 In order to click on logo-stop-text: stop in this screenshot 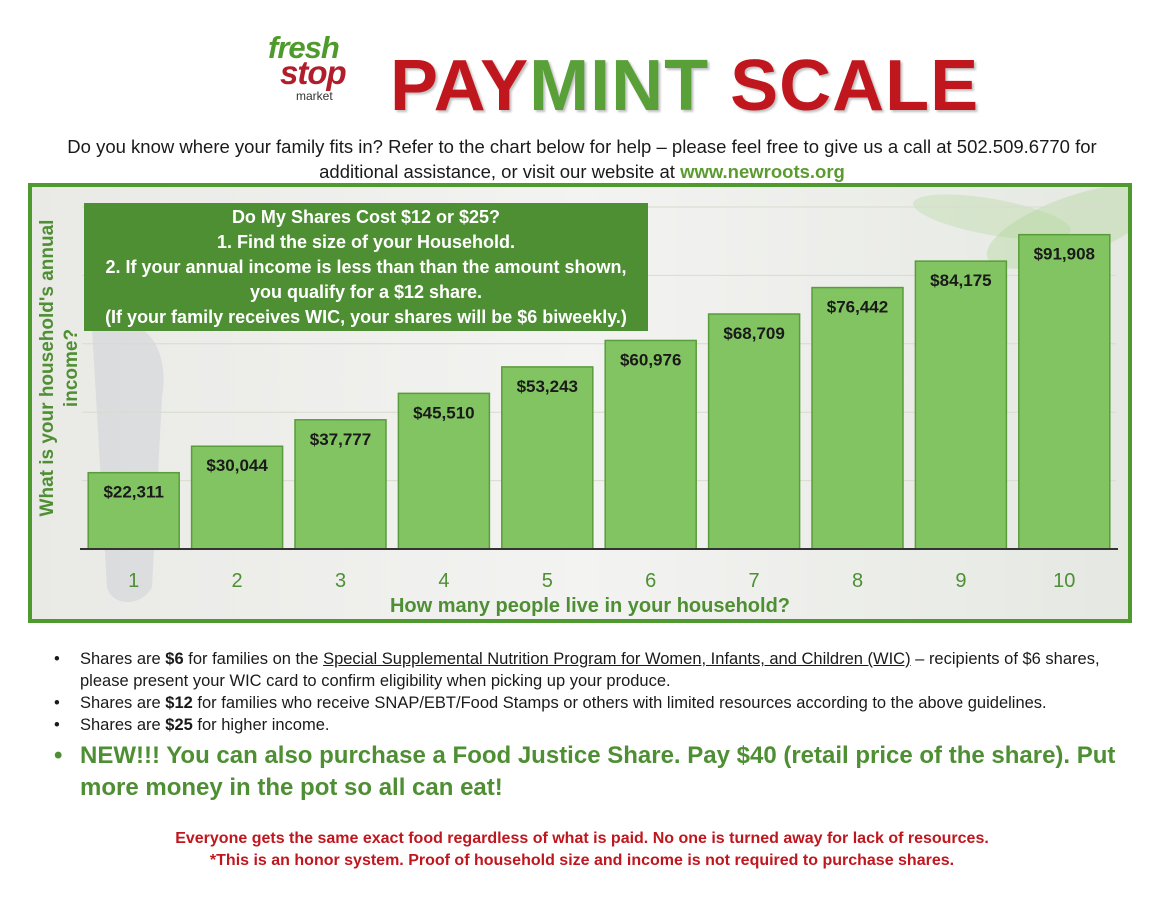, I will do `click(313, 72)`.